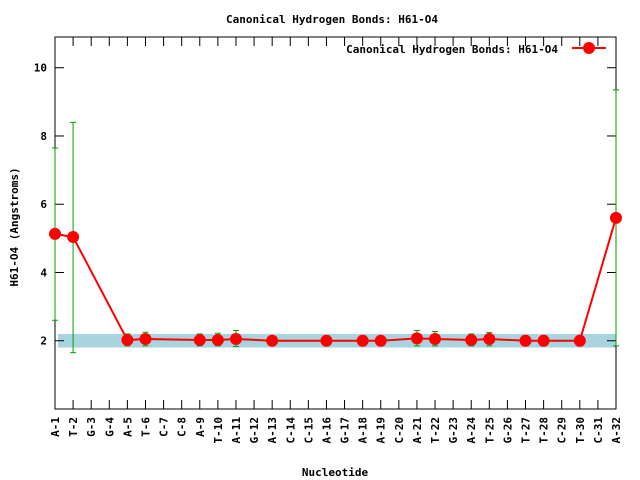  What do you see at coordinates (43, 204) in the screenshot?
I see `y-tick-label: 6` at bounding box center [43, 204].